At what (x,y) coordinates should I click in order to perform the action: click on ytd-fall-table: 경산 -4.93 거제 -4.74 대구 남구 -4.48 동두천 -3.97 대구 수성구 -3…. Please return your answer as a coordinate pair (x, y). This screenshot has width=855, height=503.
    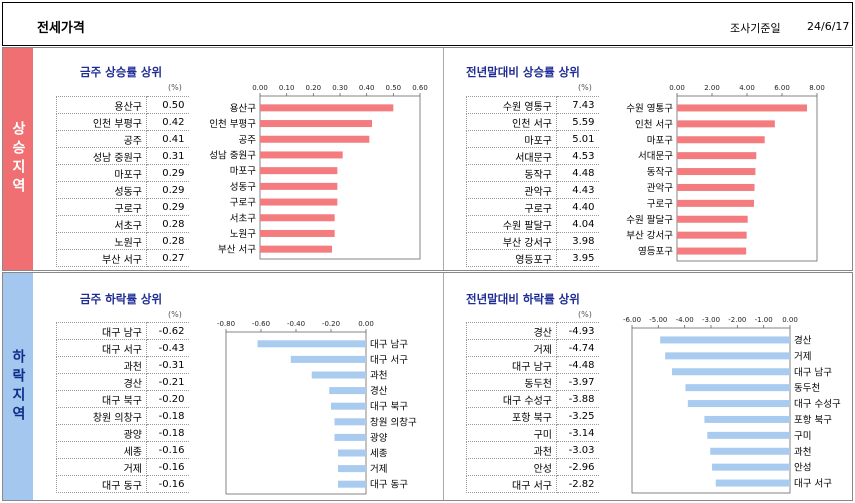
    Looking at the image, I should click on (532, 407).